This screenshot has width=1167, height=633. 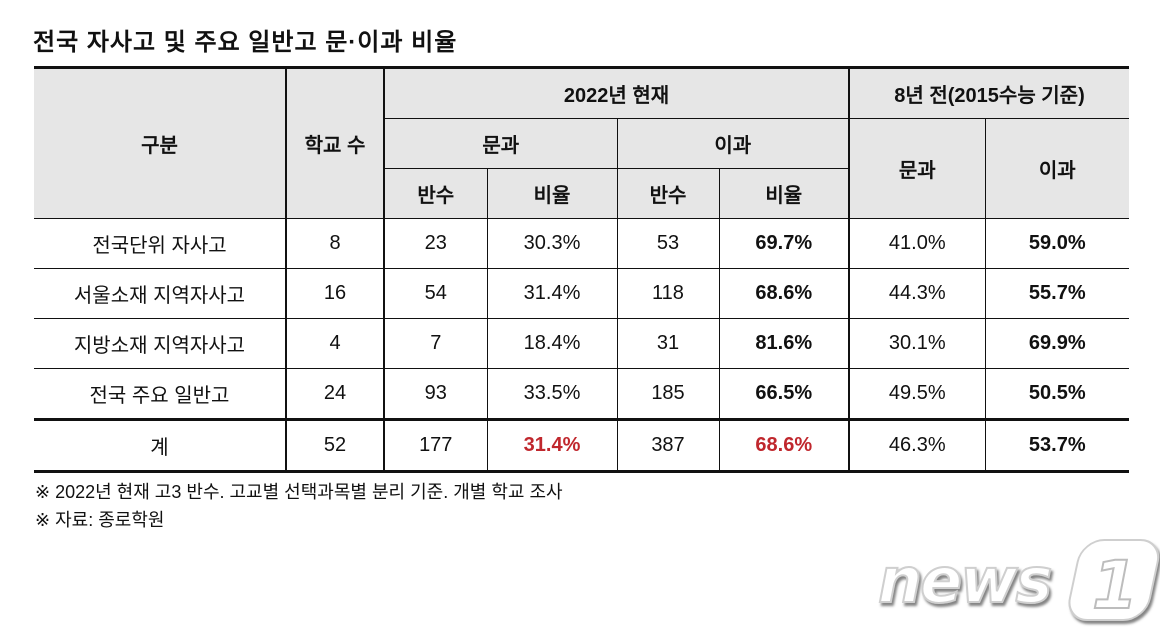 What do you see at coordinates (552, 243) in the screenshot?
I see `row-la-ratio: 30.3%` at bounding box center [552, 243].